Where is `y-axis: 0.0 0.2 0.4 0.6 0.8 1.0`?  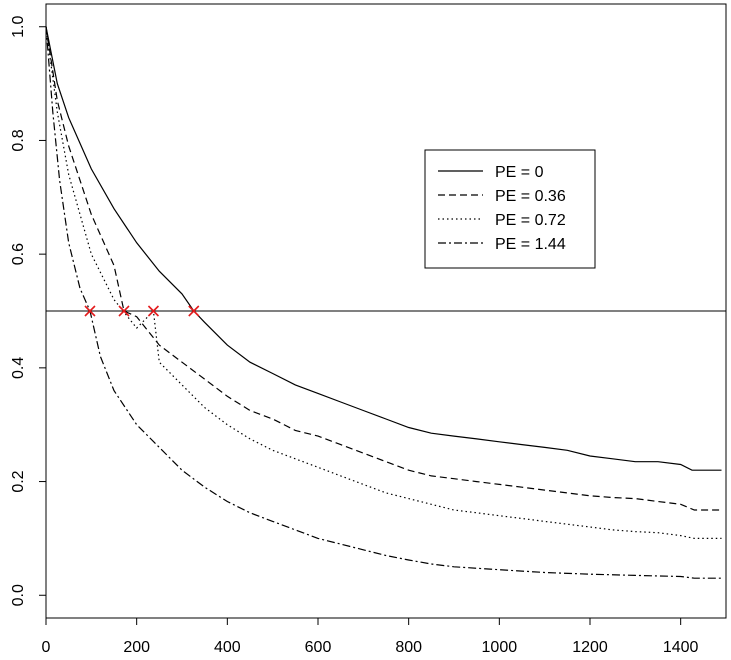
y-axis: 0.0 0.2 0.4 0.6 0.8 1.0 is located at coordinates (28, 311).